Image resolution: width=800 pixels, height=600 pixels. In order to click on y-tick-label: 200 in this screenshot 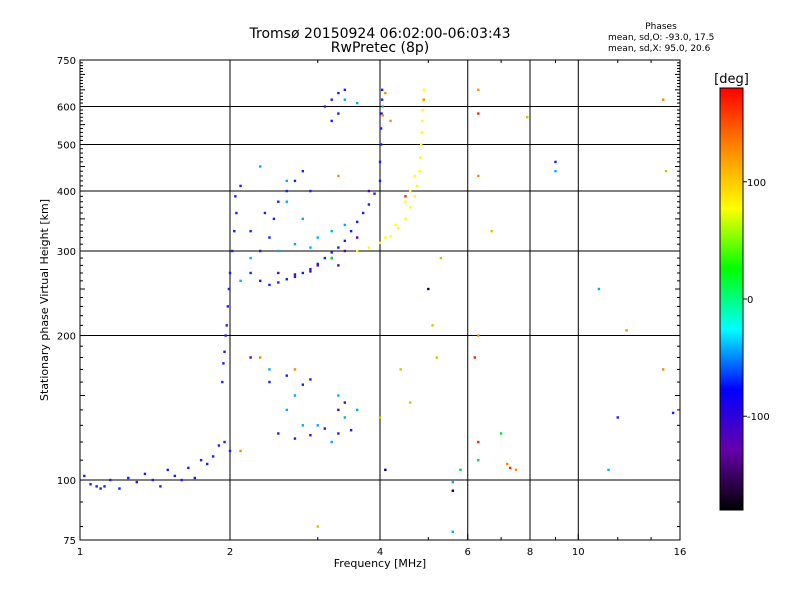, I will do `click(66, 337)`.